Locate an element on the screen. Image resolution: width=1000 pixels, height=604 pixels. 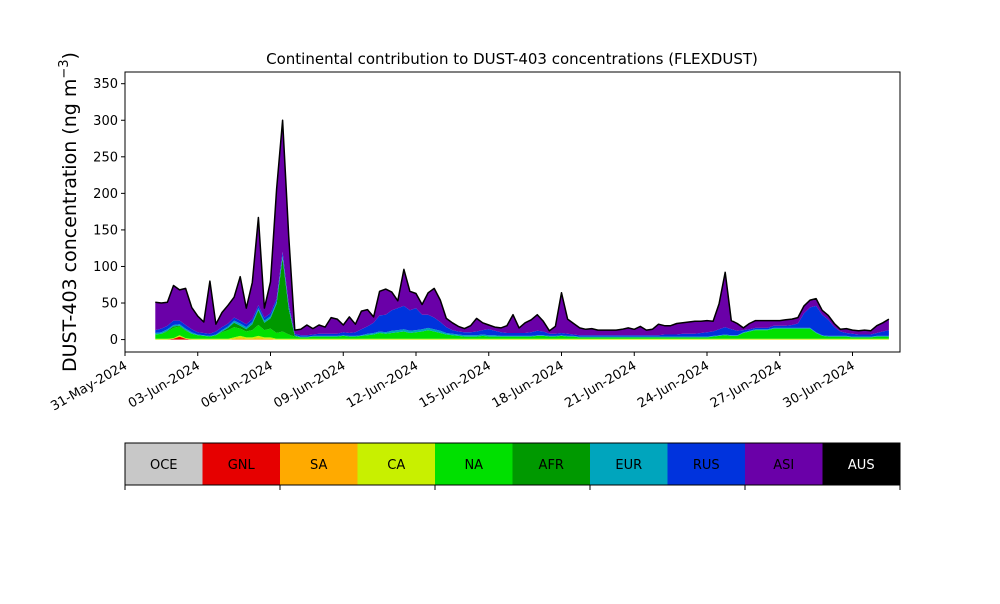
legend-swatch-oce is located at coordinates (164, 464).